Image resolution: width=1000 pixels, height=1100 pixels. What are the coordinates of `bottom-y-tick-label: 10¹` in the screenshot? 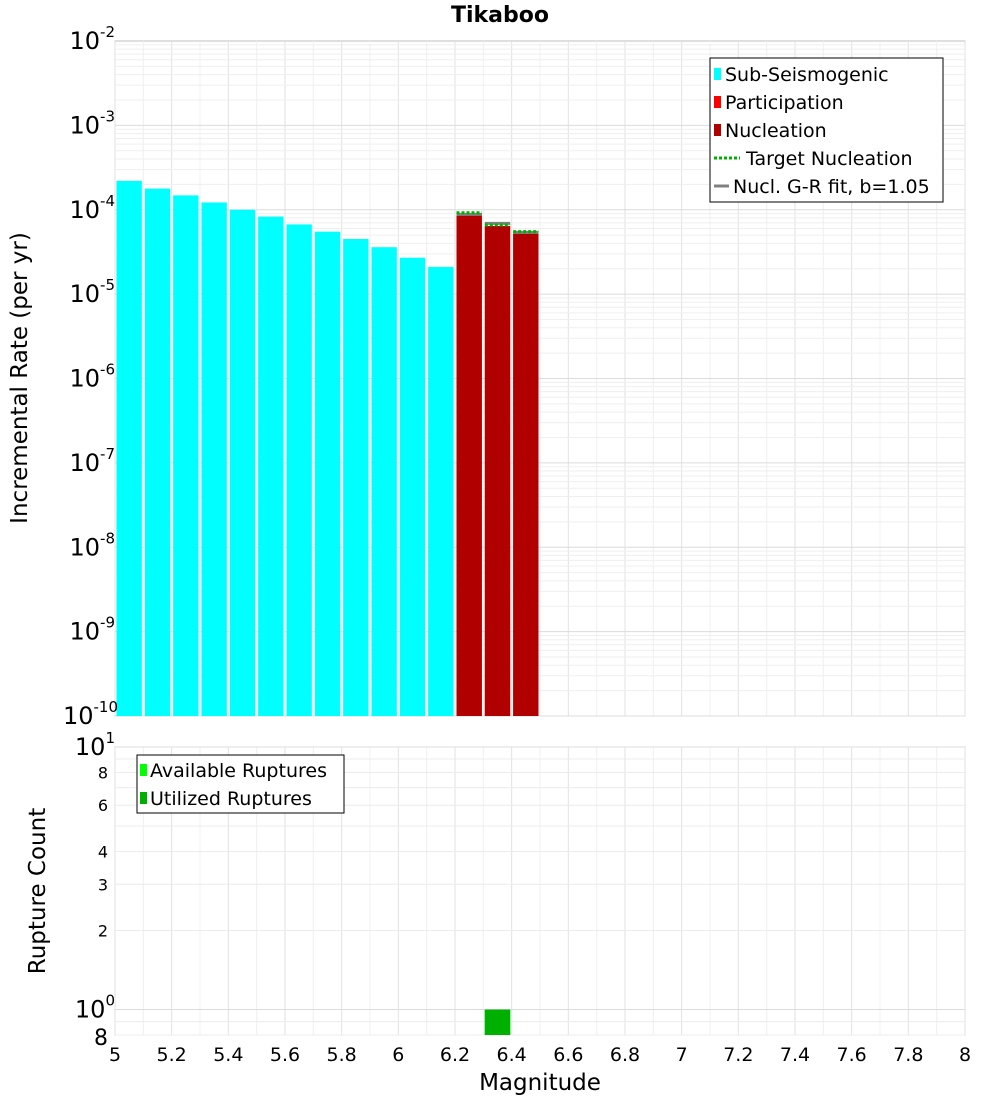 It's located at (95, 745).